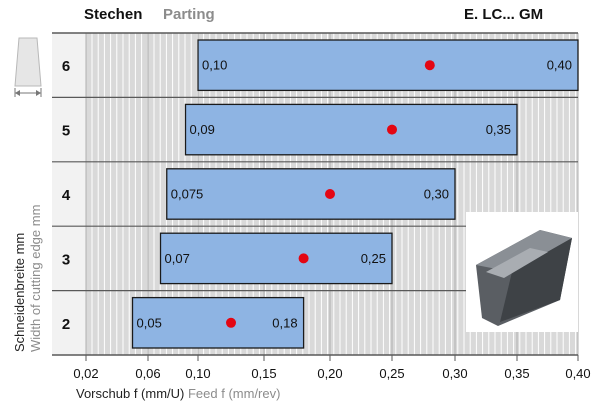 The height and width of the screenshot is (414, 603). I want to click on y-category-labels: 6 5 4 3 2, so click(66, 195).